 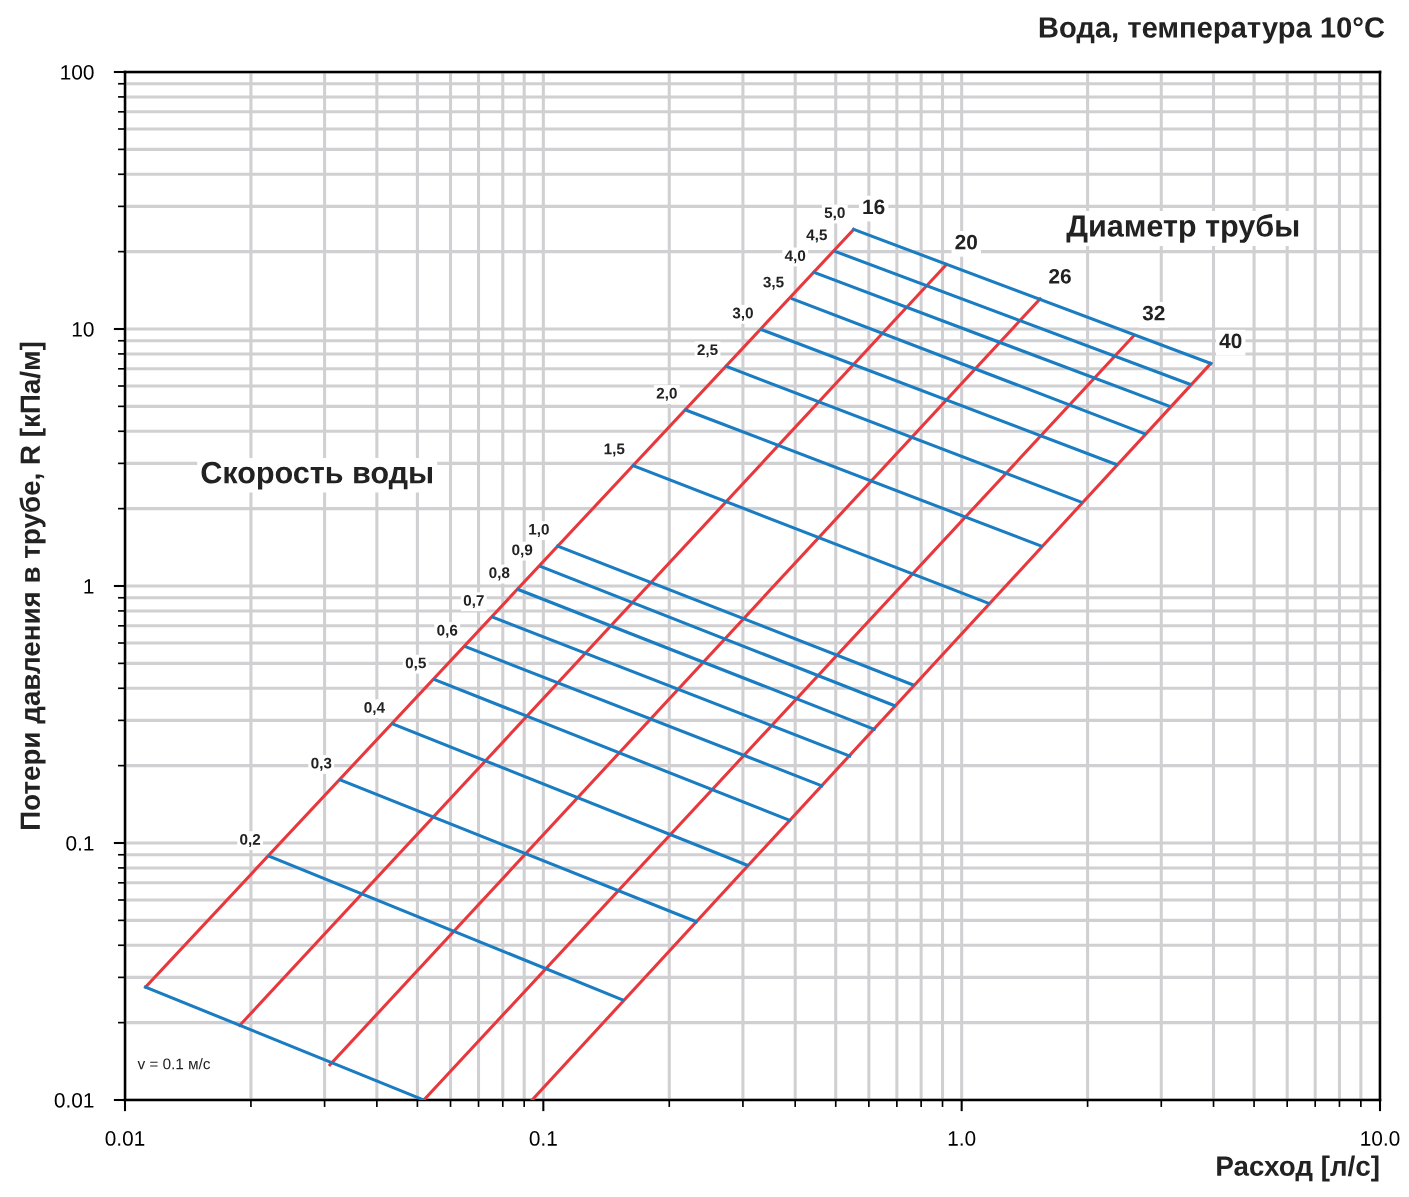 I want to click on series-label: 26, so click(x=1060, y=276).